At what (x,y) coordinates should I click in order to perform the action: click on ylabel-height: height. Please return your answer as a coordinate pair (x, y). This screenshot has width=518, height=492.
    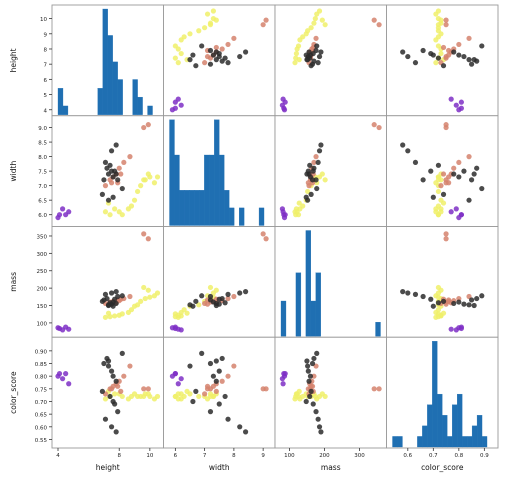
    Looking at the image, I should click on (13, 60).